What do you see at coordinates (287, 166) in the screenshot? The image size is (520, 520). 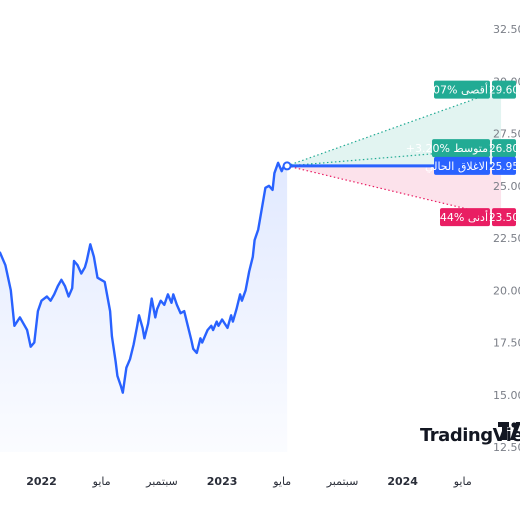 I see `current-price-point` at bounding box center [287, 166].